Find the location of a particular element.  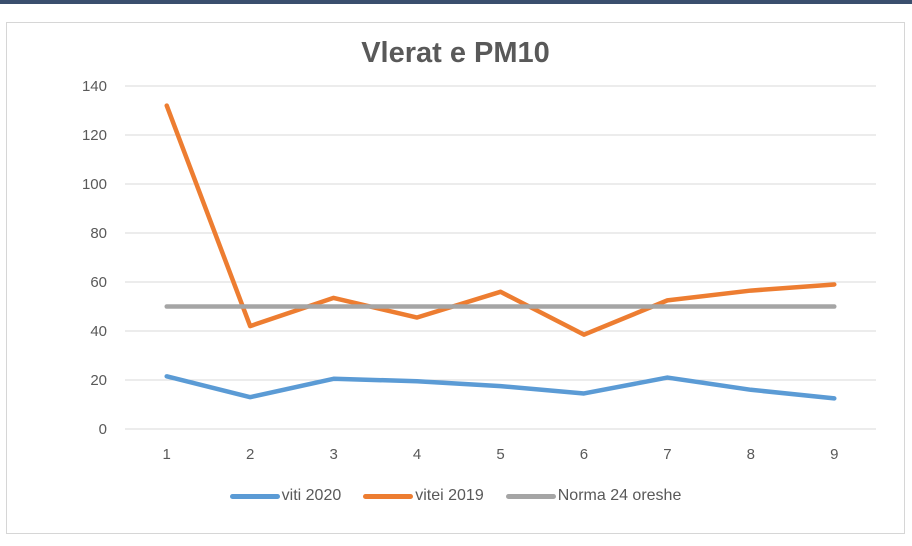

x-tick-label: 2 is located at coordinates (250, 454).